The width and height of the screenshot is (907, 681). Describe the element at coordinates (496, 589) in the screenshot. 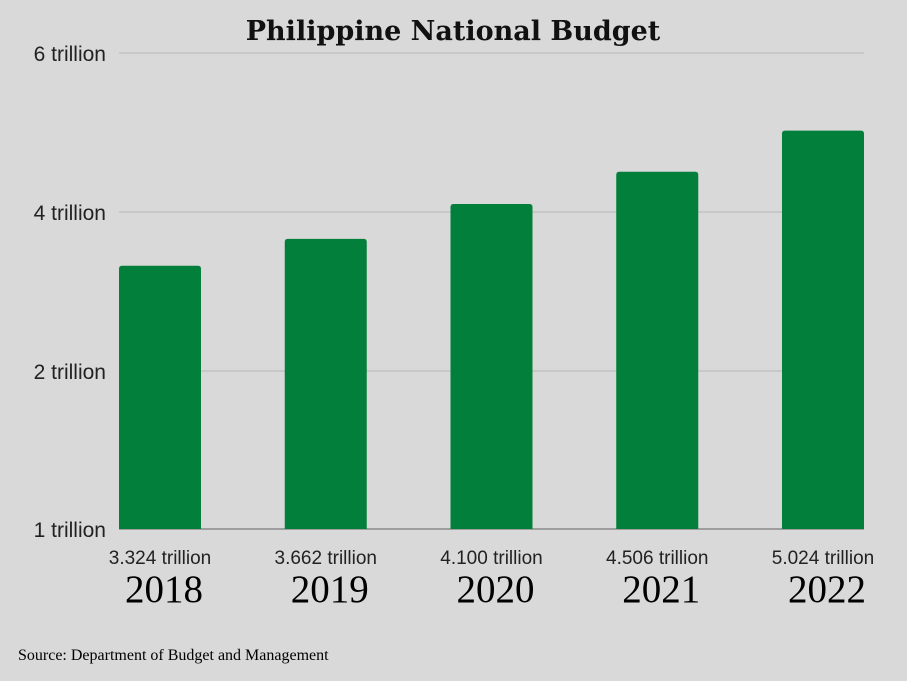

I see `x-tick-label: 2020` at that location.